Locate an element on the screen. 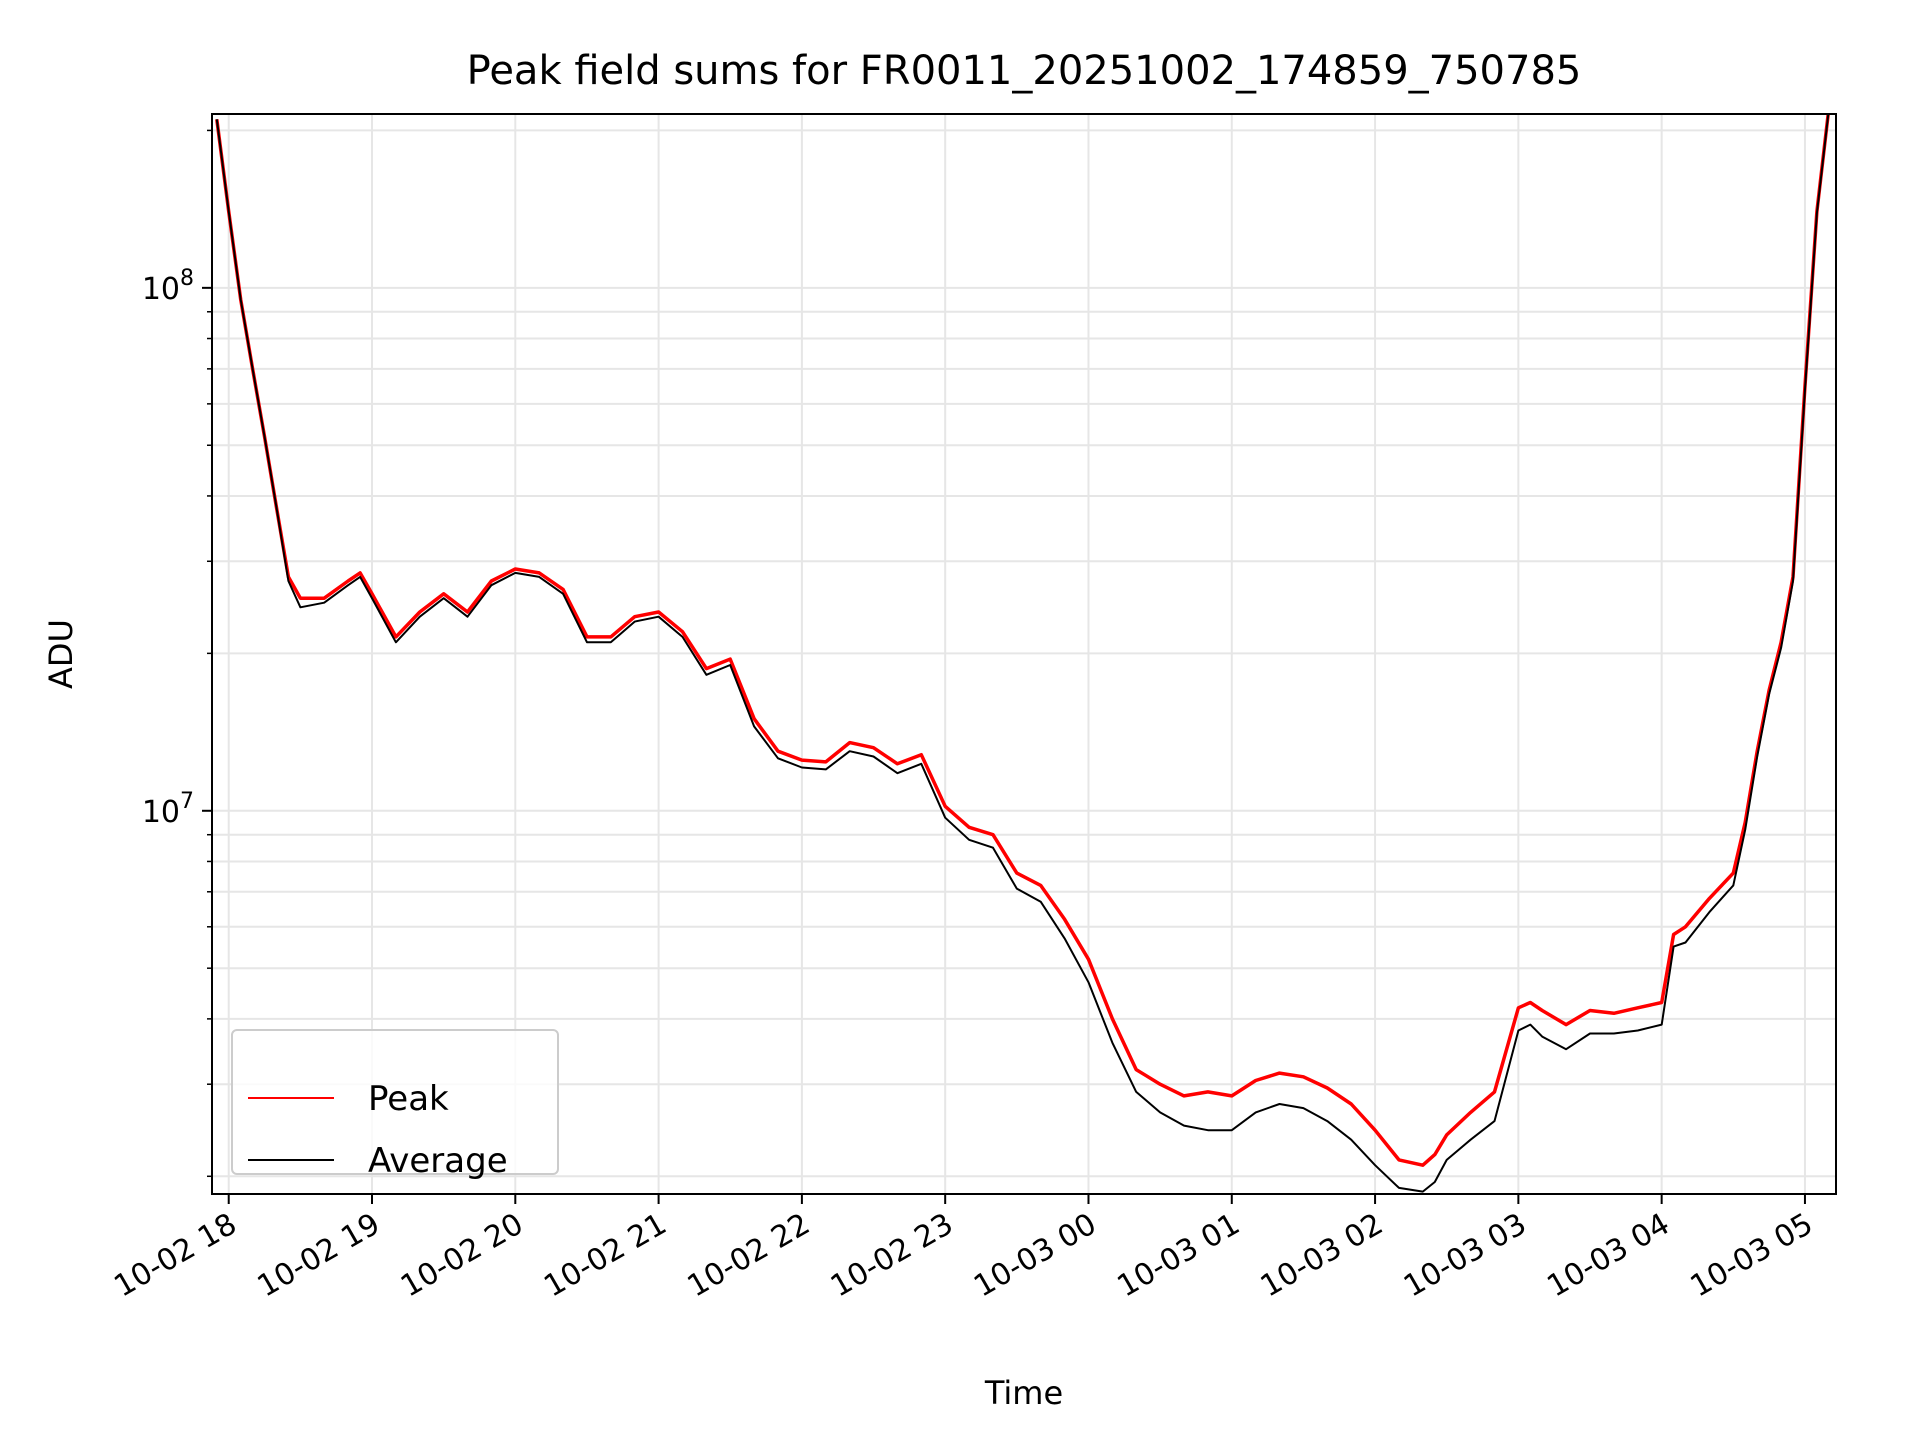  legend: Peak Average is located at coordinates (395, 1105).